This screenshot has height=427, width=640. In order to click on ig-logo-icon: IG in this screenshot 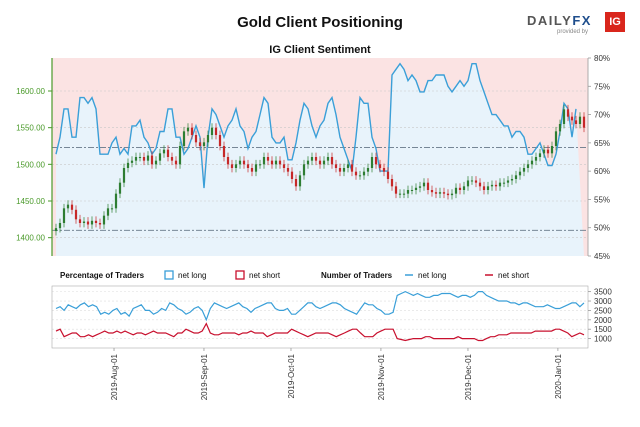, I will do `click(615, 22)`.